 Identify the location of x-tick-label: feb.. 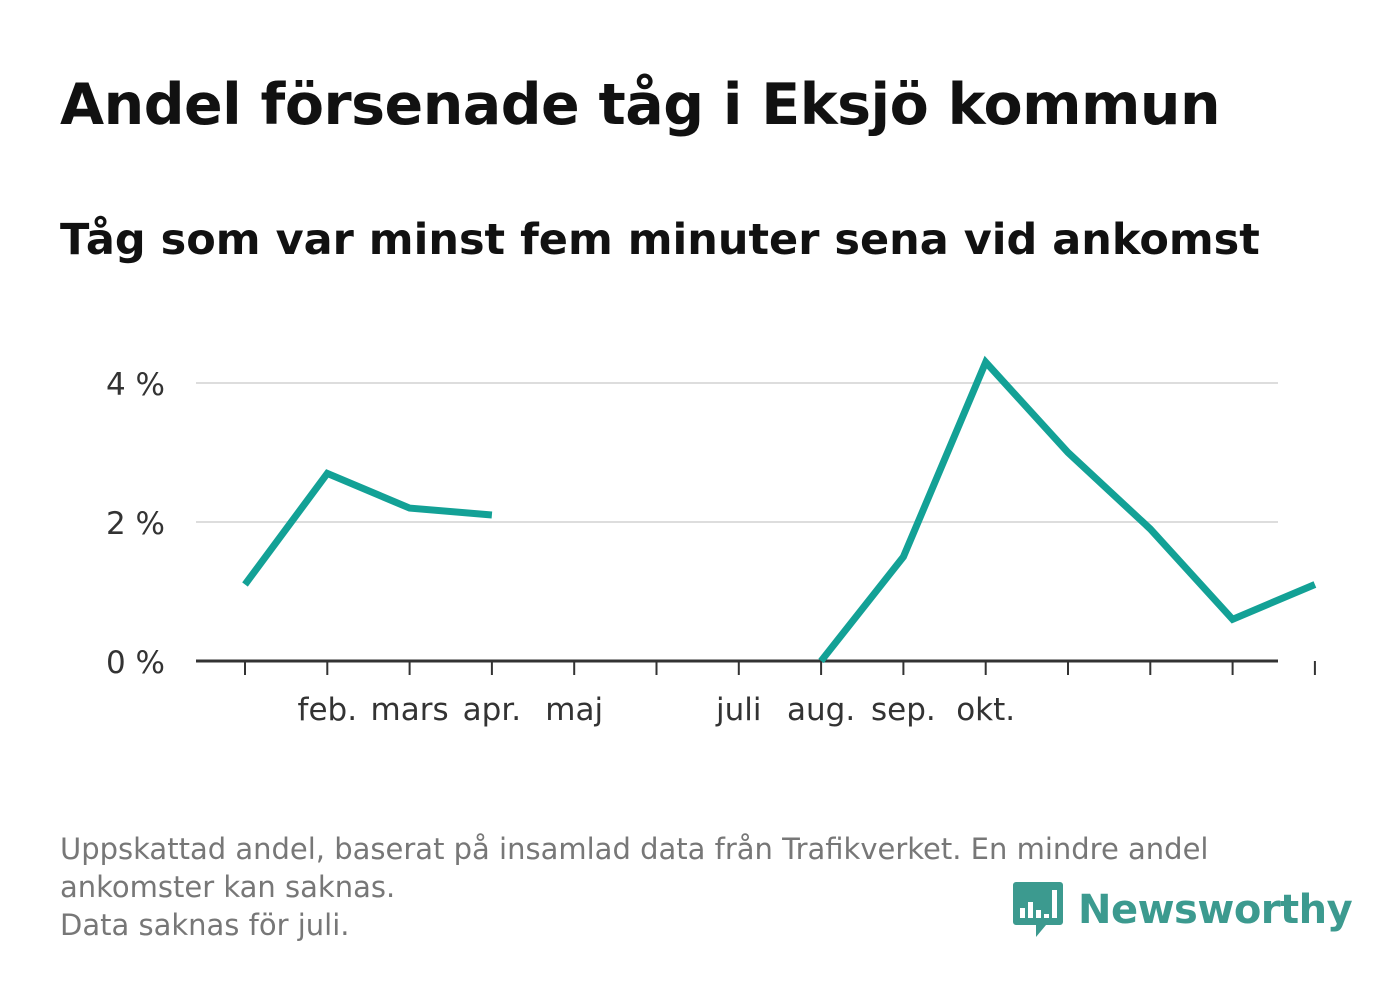
(328, 710).